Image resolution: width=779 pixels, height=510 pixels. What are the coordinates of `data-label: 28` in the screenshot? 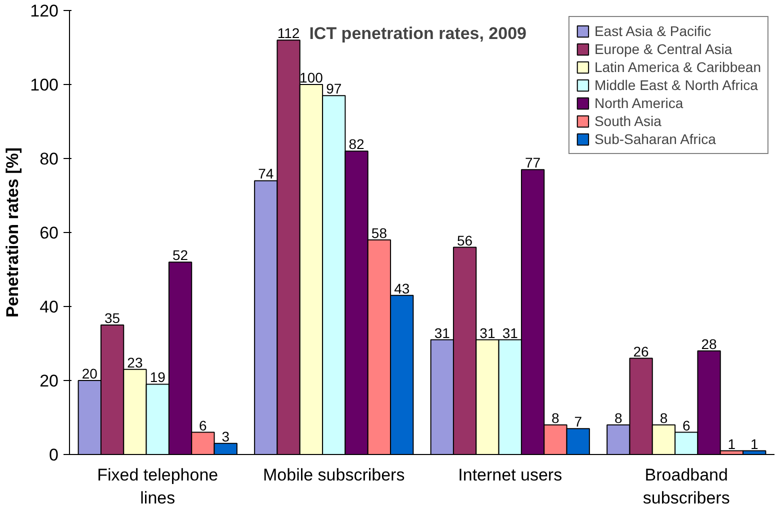 It's located at (709, 344).